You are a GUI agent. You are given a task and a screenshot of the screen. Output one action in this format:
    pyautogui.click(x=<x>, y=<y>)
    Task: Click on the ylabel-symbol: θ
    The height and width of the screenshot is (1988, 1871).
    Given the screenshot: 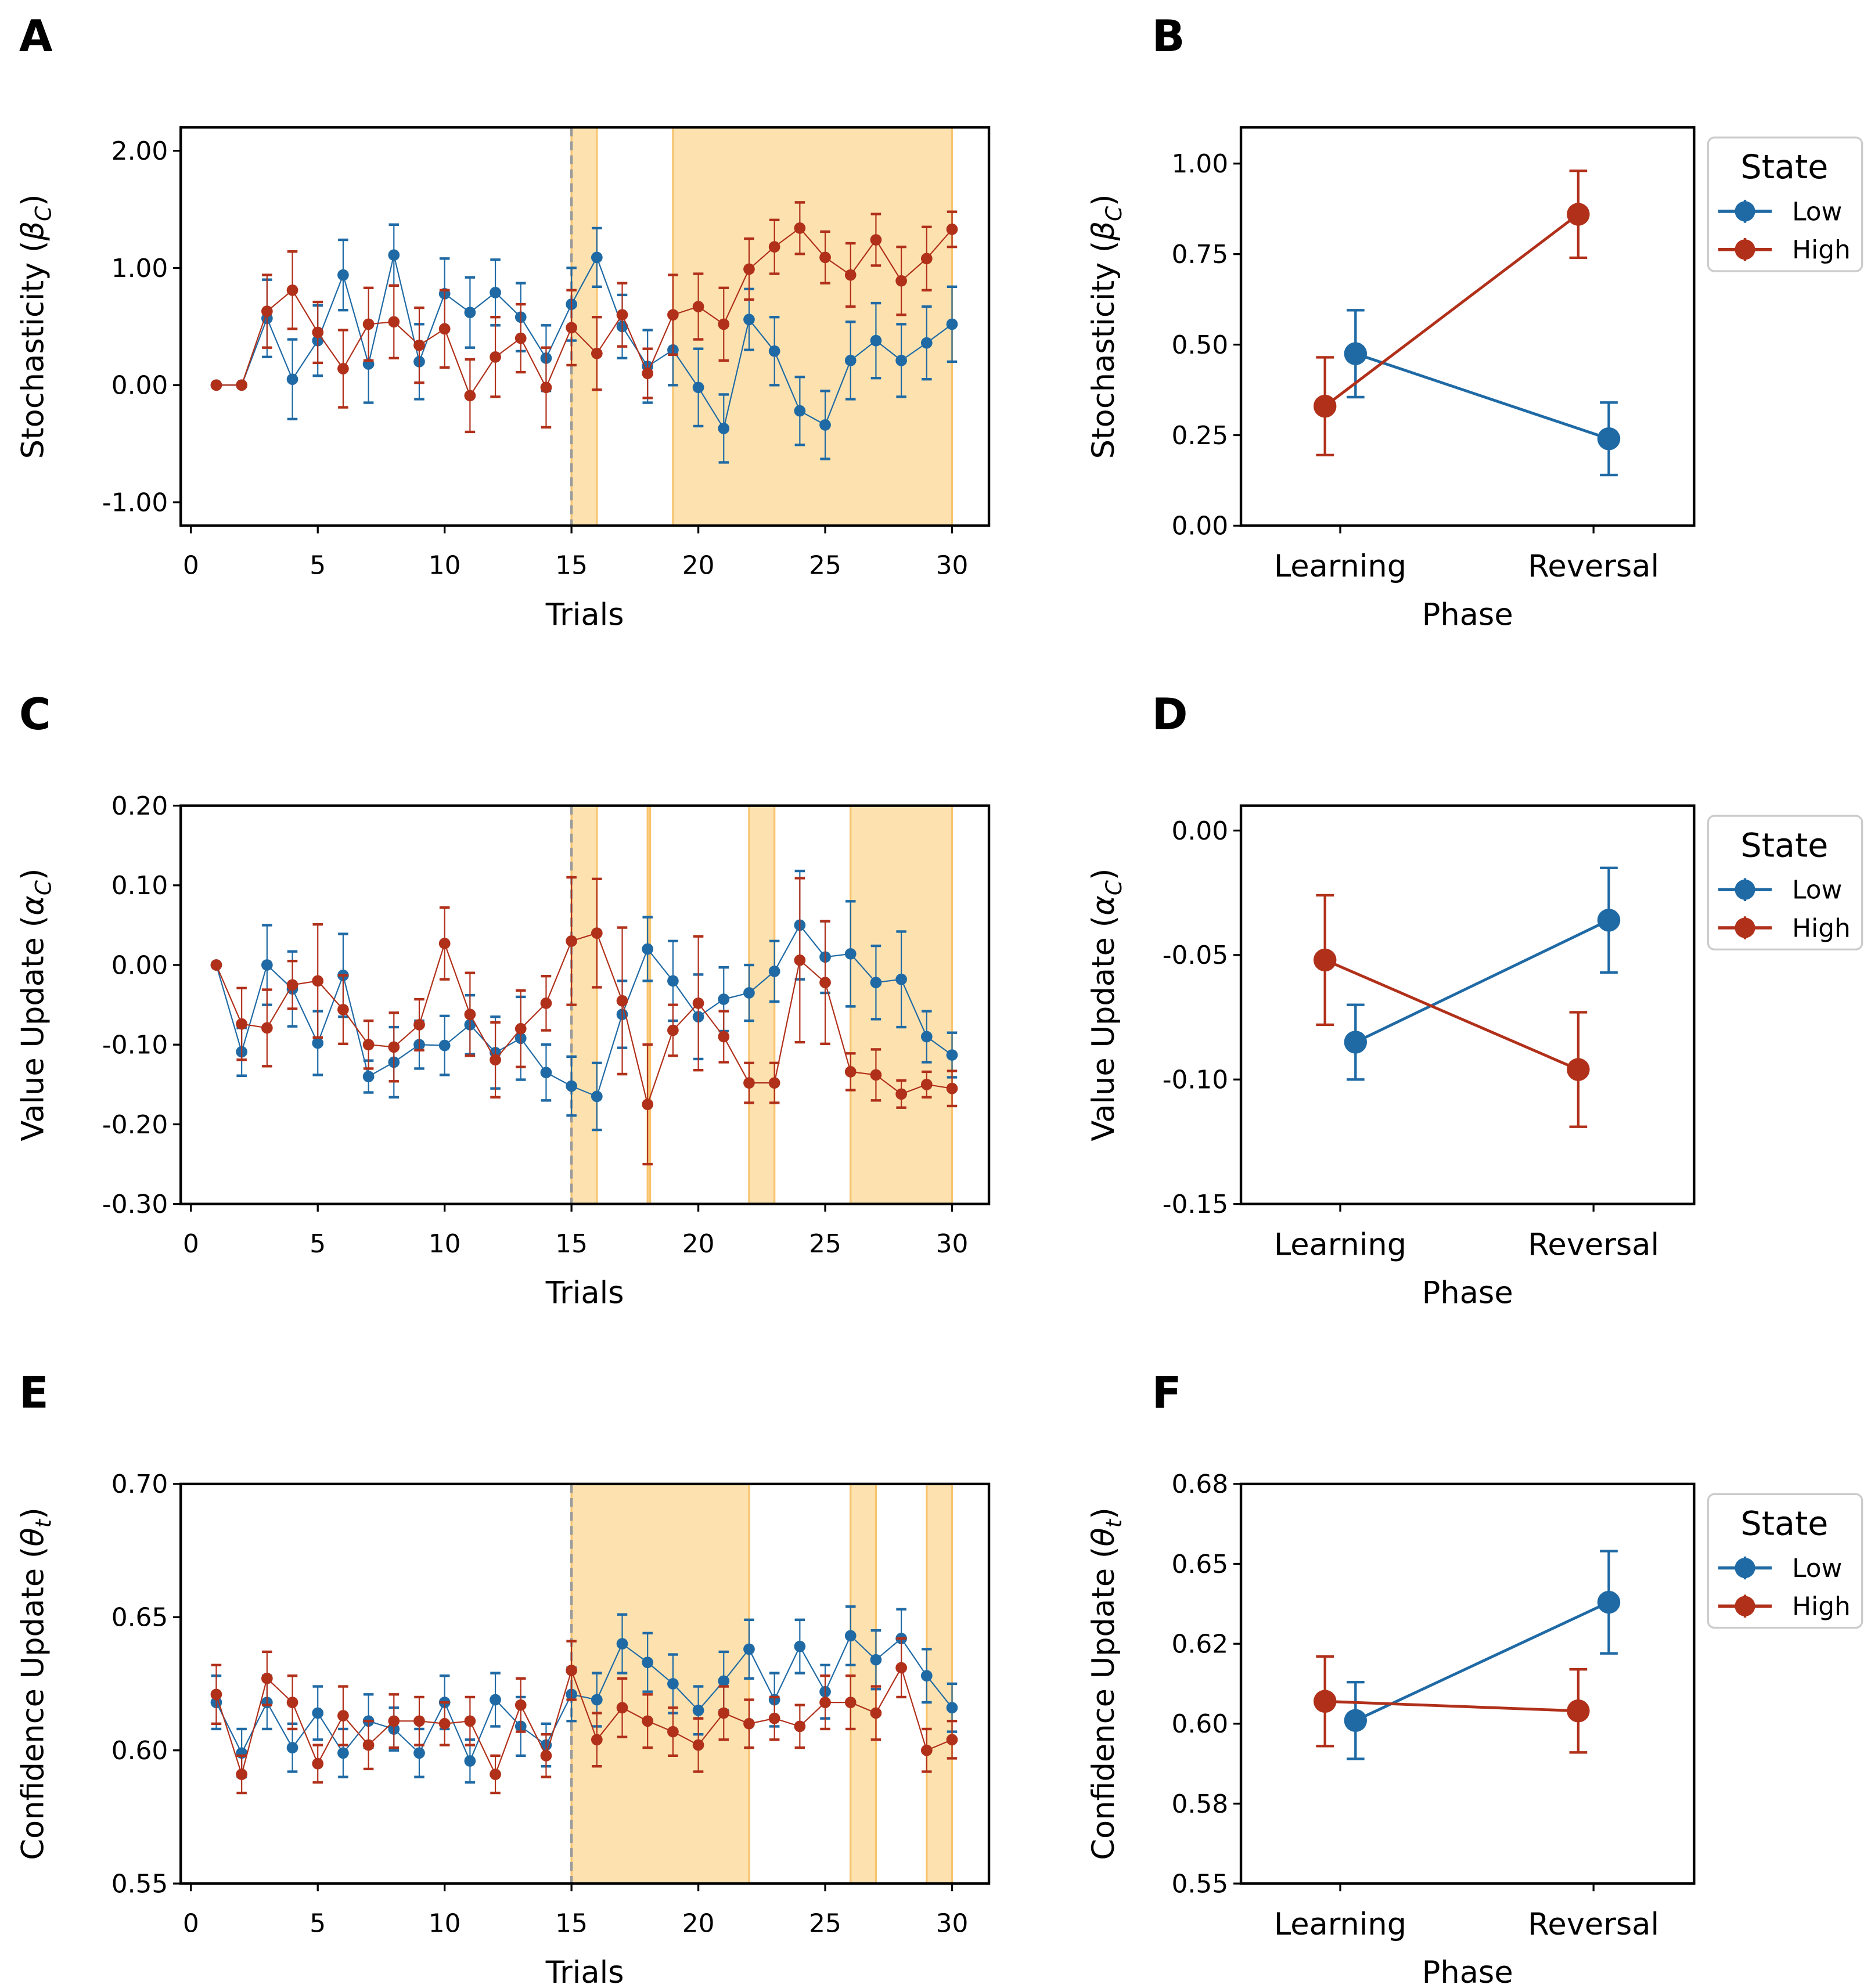 What is the action you would take?
    pyautogui.click(x=34, y=1537)
    